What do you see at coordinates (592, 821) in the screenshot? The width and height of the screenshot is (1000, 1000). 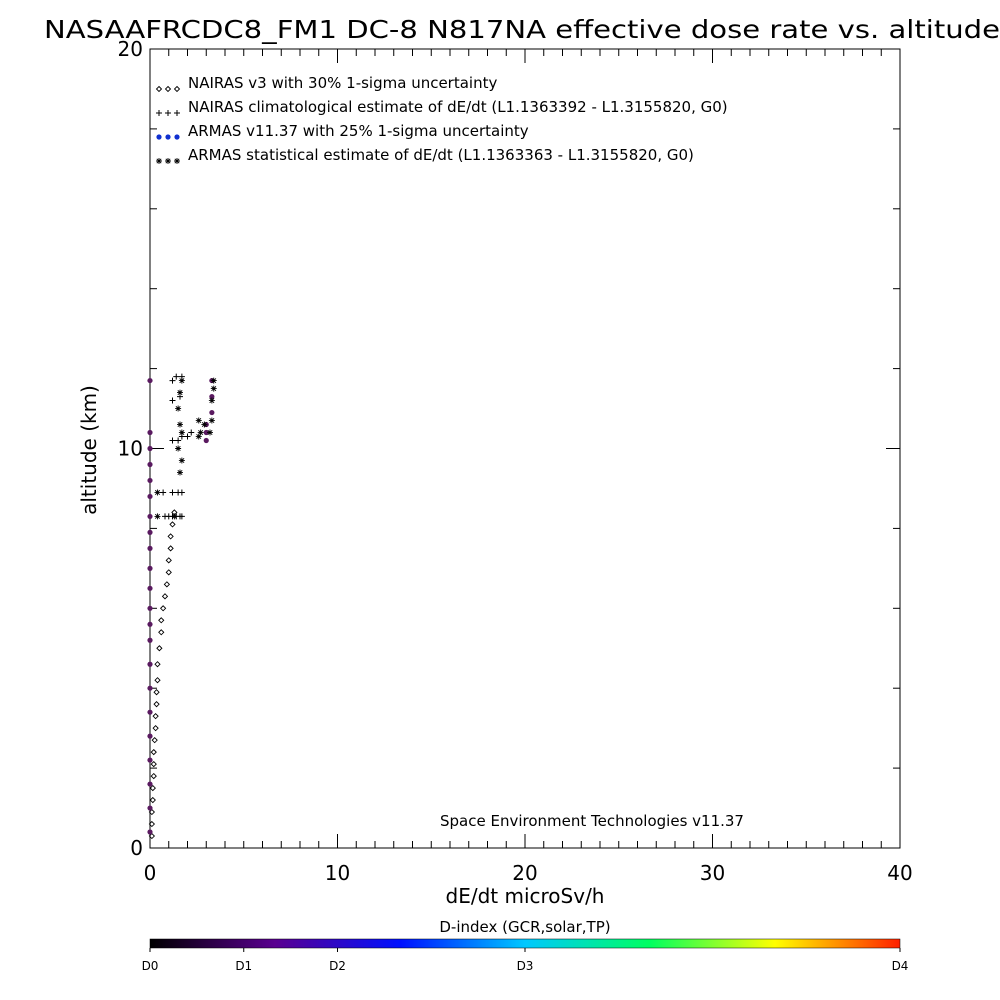 I see `chart-annotation: Space Environment Technologies v11.37` at bounding box center [592, 821].